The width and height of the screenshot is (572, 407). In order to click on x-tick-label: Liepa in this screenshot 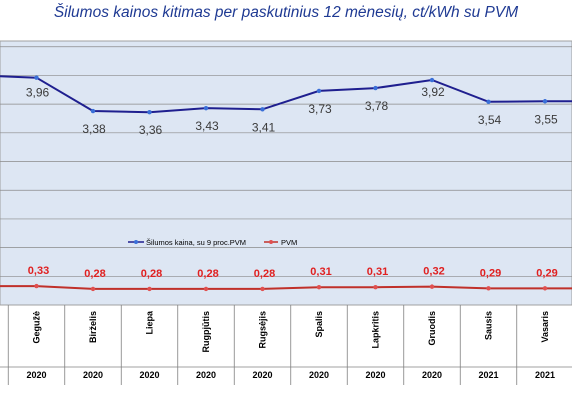, I will do `click(150, 322)`.